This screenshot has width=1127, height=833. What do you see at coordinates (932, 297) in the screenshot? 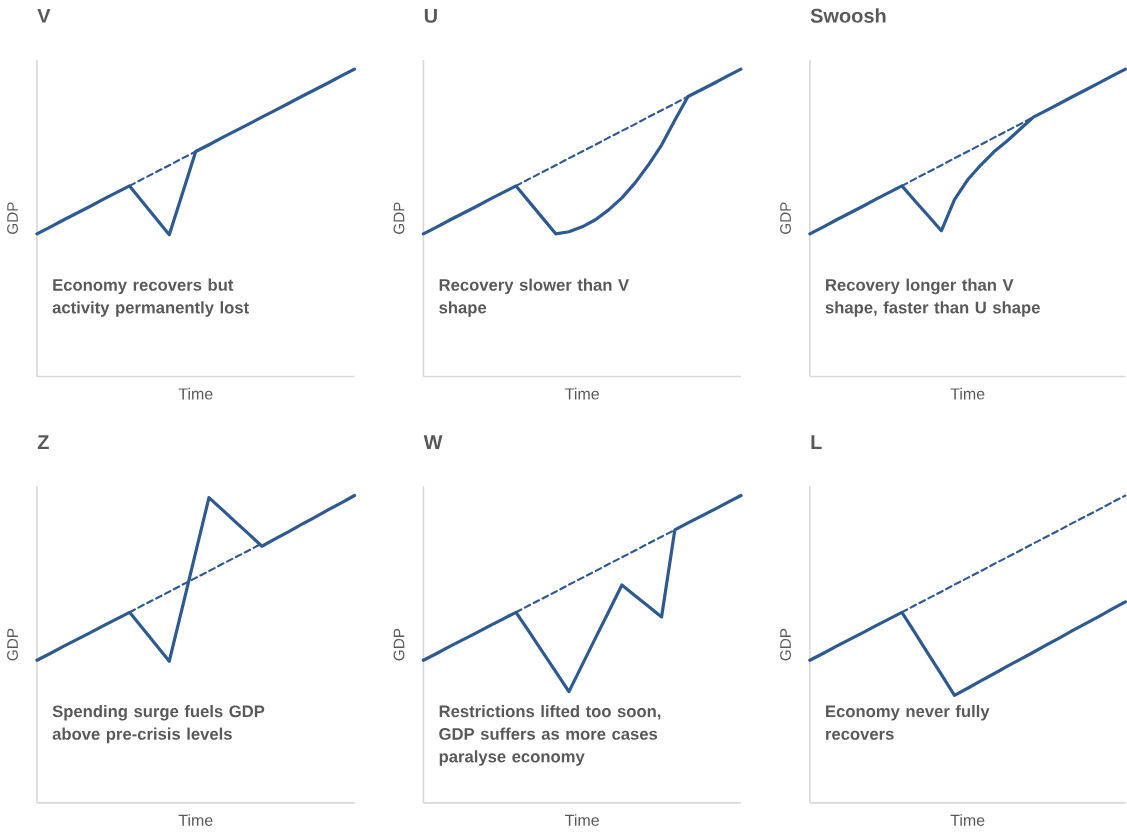
I see `annotation: Recovery longer than V shape, faster than U shape` at bounding box center [932, 297].